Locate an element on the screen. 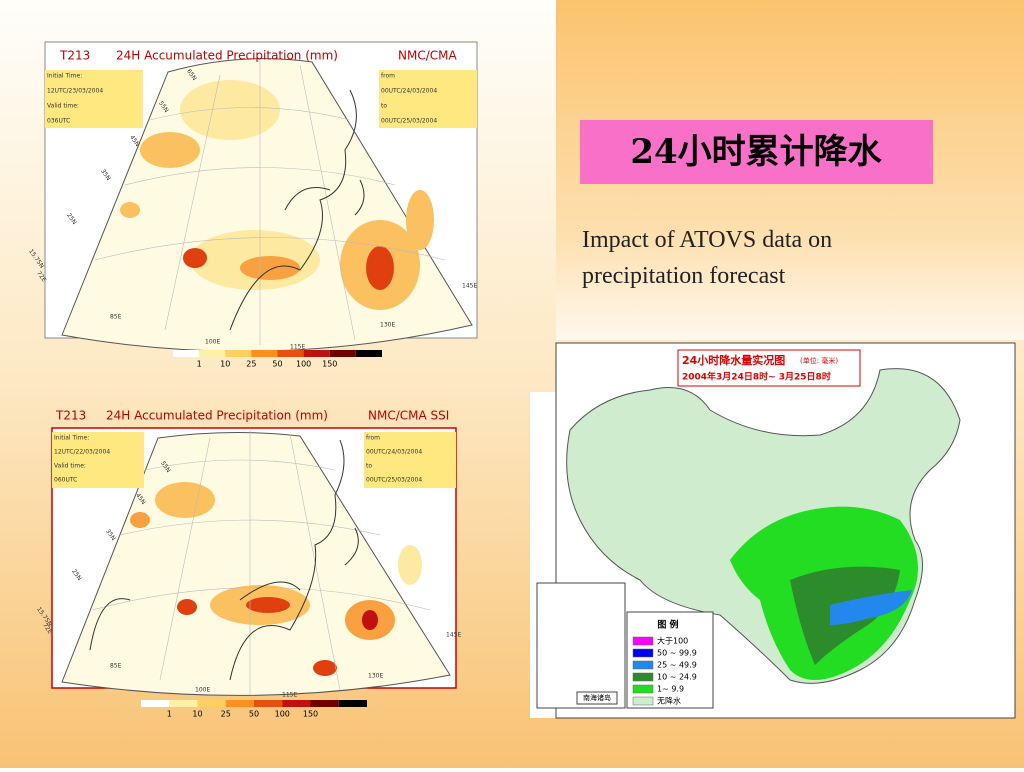 The image size is (1024, 772). obs-unit: (单位: 毫米) is located at coordinates (819, 360).